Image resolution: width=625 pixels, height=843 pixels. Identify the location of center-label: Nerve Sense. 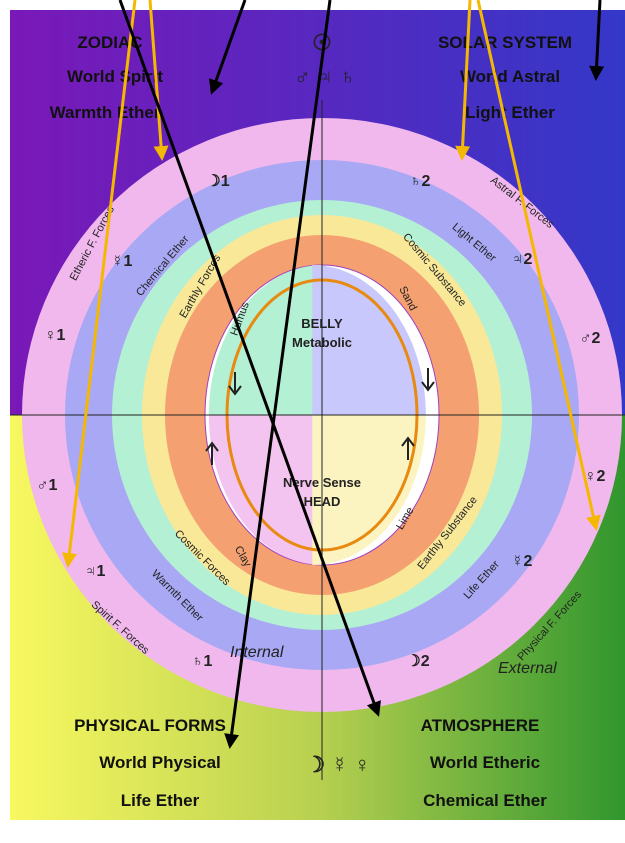
(322, 482).